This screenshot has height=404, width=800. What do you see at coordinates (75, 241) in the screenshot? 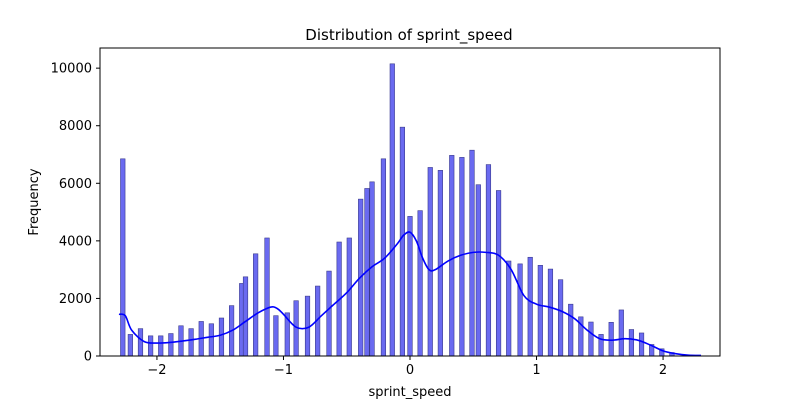
I see `y-tick-label: 4000` at bounding box center [75, 241].